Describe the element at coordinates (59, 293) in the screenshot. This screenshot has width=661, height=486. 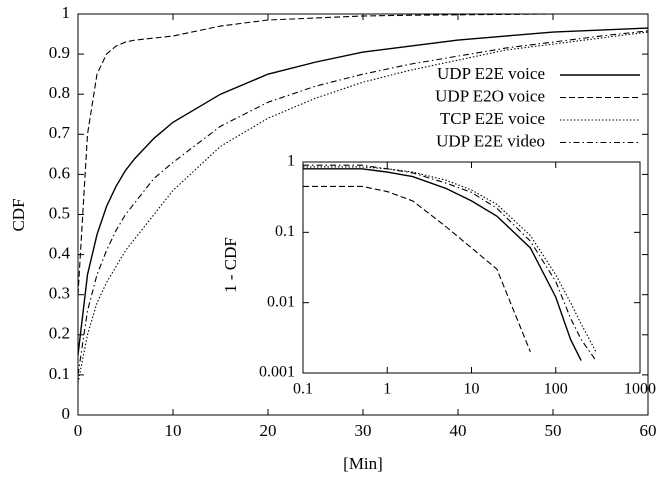
I see `y-tick-label: 0.3` at that location.